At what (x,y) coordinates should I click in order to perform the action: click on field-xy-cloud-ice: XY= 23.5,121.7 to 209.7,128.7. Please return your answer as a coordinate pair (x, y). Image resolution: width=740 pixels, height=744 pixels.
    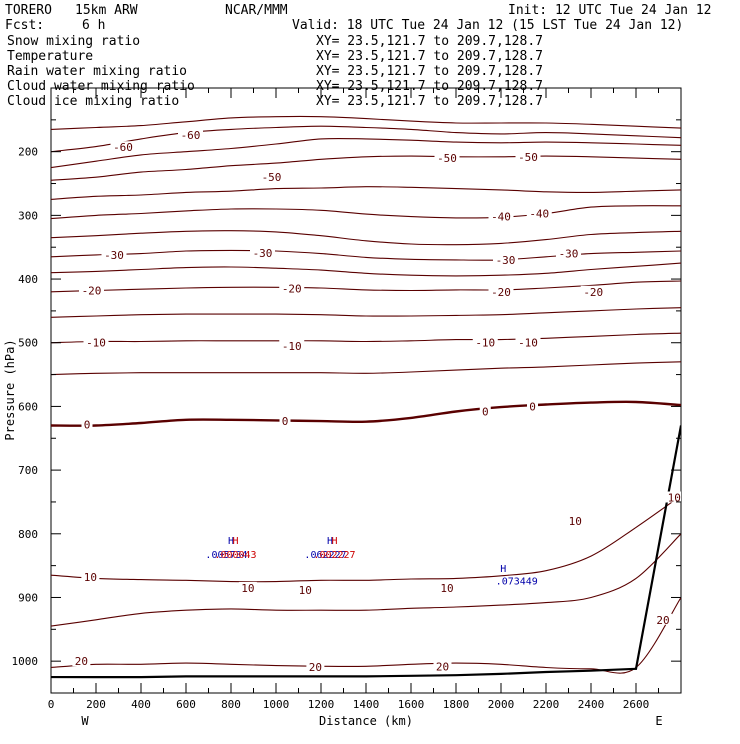
    Looking at the image, I should click on (429, 101).